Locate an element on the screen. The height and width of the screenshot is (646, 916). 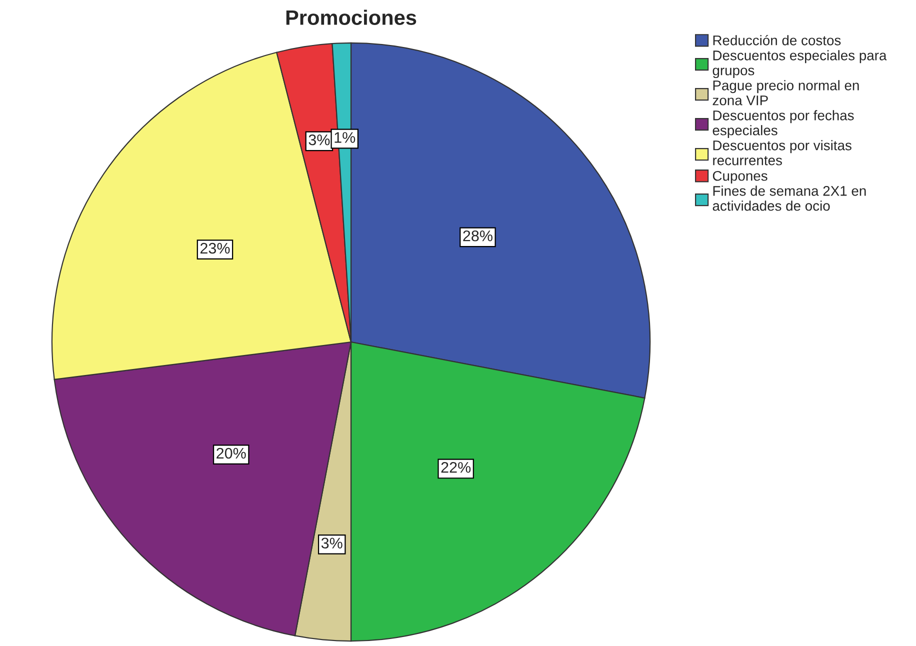
legend-label: Descuentos por visitas recurrentes is located at coordinates (782, 153).